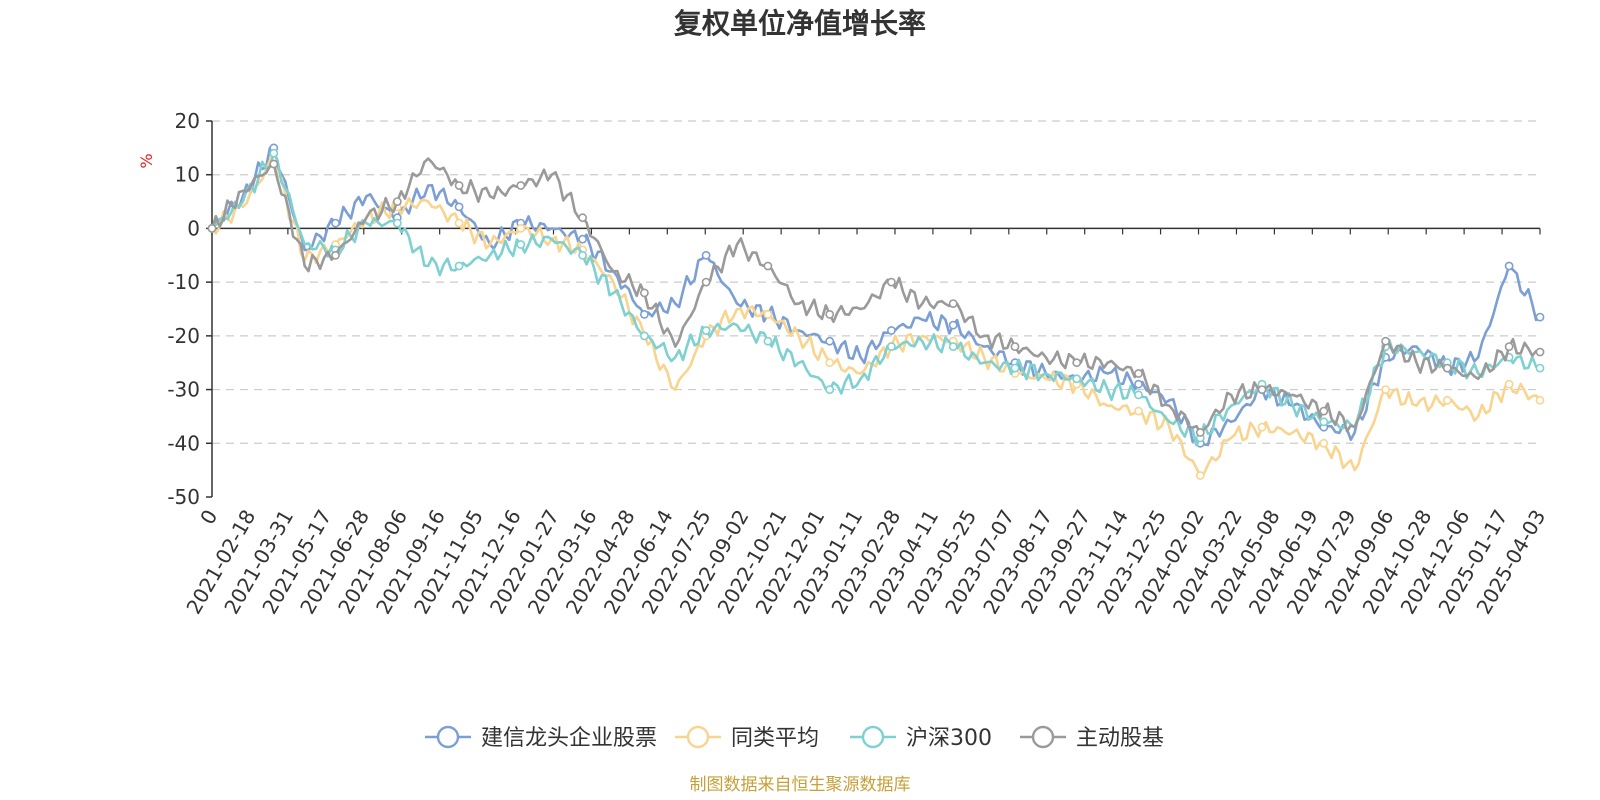  I want to click on legend-label: 同类平均, so click(775, 738).